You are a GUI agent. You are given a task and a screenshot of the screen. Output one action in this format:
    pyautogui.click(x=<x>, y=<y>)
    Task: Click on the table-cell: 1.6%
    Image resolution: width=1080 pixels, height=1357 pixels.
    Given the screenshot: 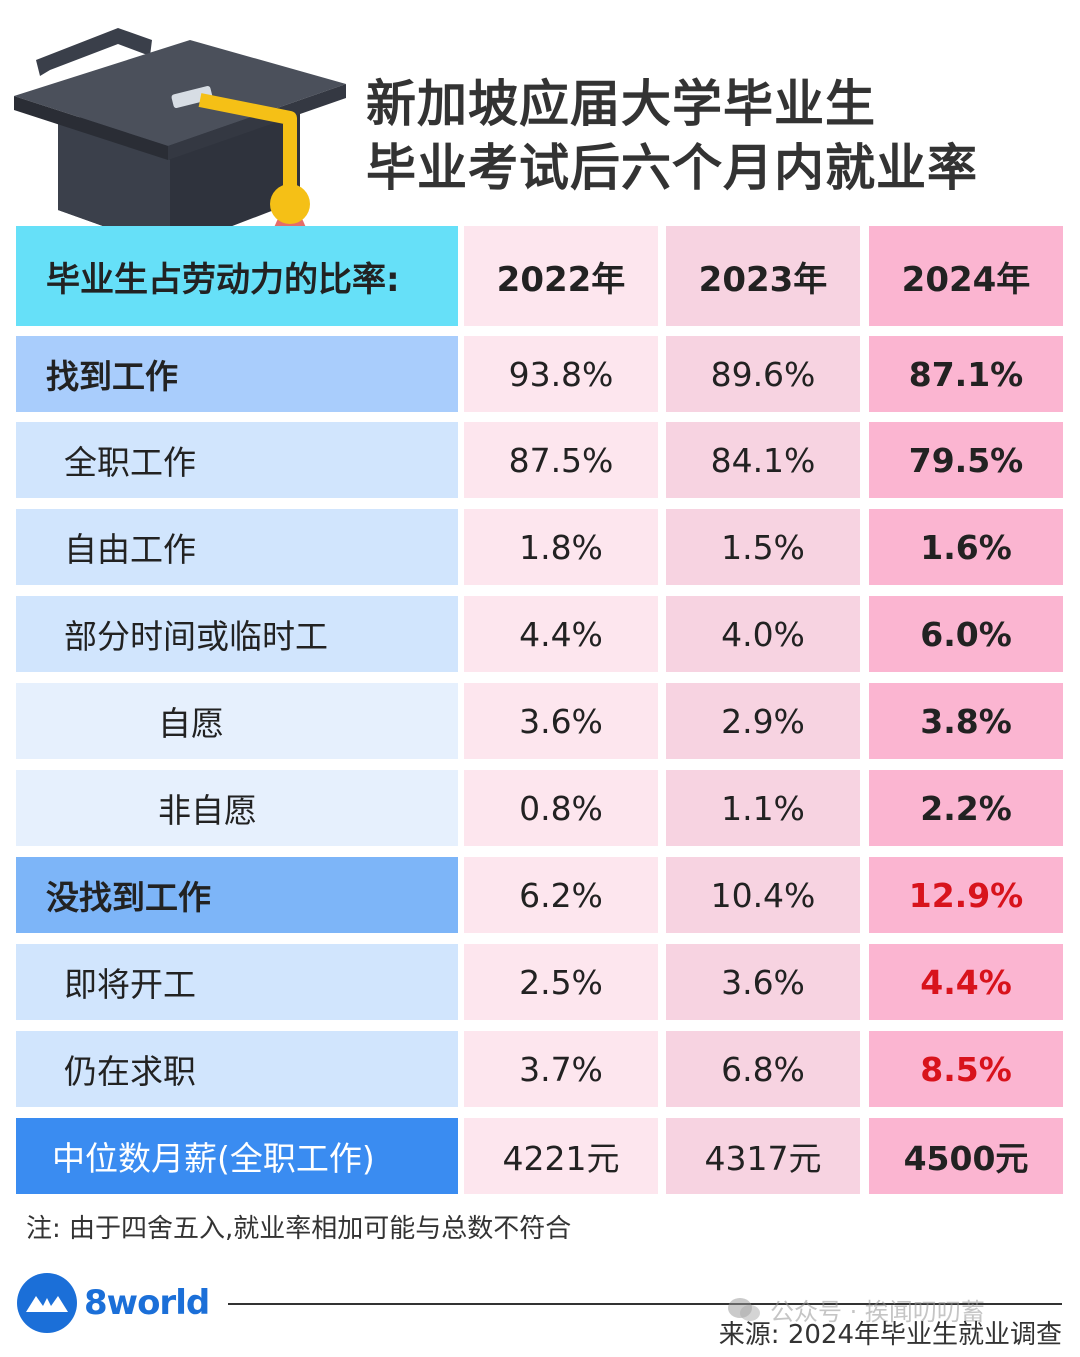 What is the action you would take?
    pyautogui.click(x=966, y=547)
    